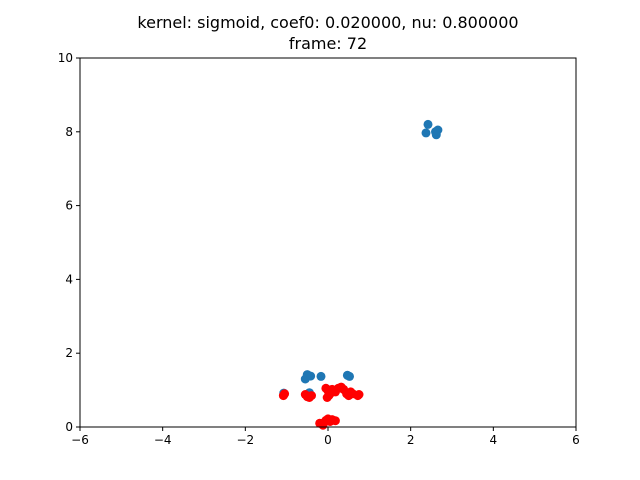 The width and height of the screenshot is (640, 480). Describe the element at coordinates (328, 43) in the screenshot. I see `chart-title-line-2: frame: 72` at that location.